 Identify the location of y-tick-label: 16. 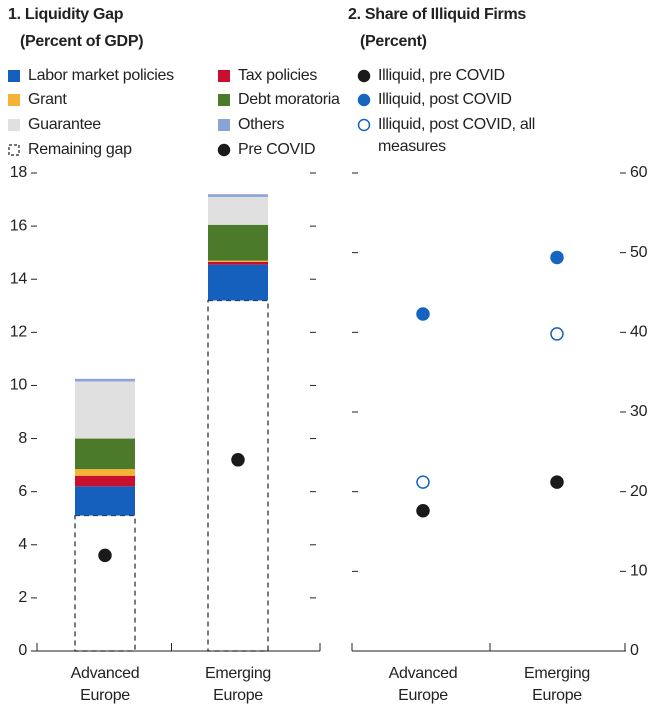
(19, 225).